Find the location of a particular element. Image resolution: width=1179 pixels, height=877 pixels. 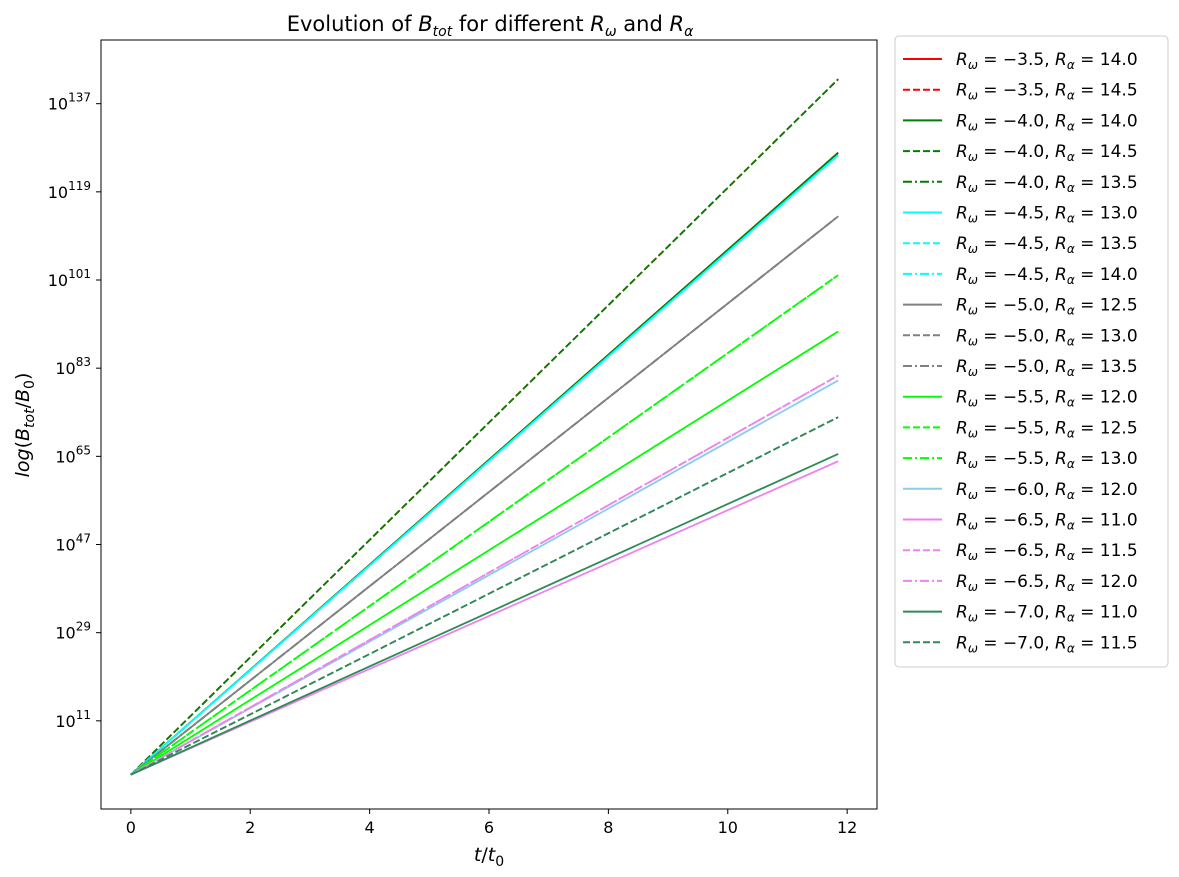

legend-label-14: Rω = −5.5, Rα = 13.0 is located at coordinates (1047, 460).